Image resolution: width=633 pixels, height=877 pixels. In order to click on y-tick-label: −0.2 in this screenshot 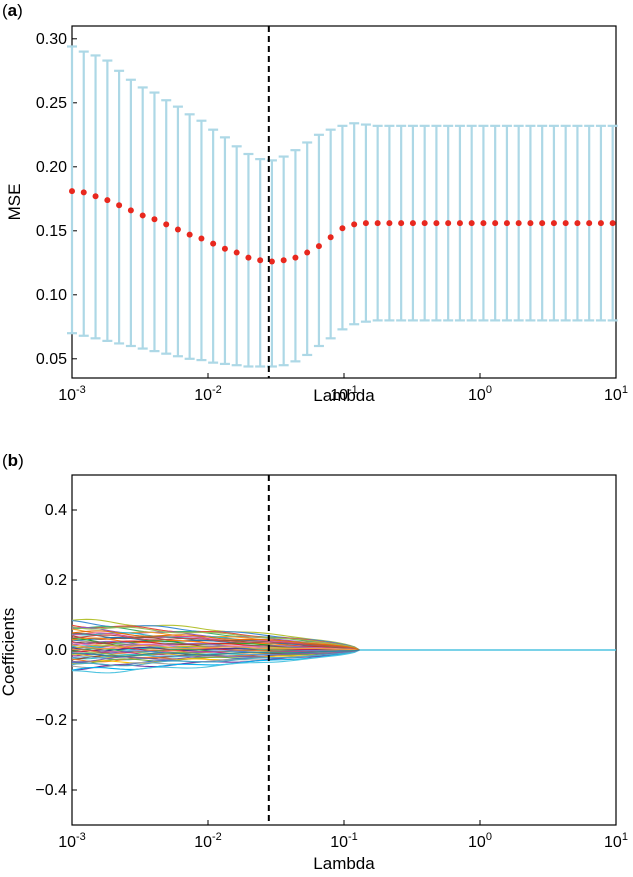, I will do `click(51, 720)`.